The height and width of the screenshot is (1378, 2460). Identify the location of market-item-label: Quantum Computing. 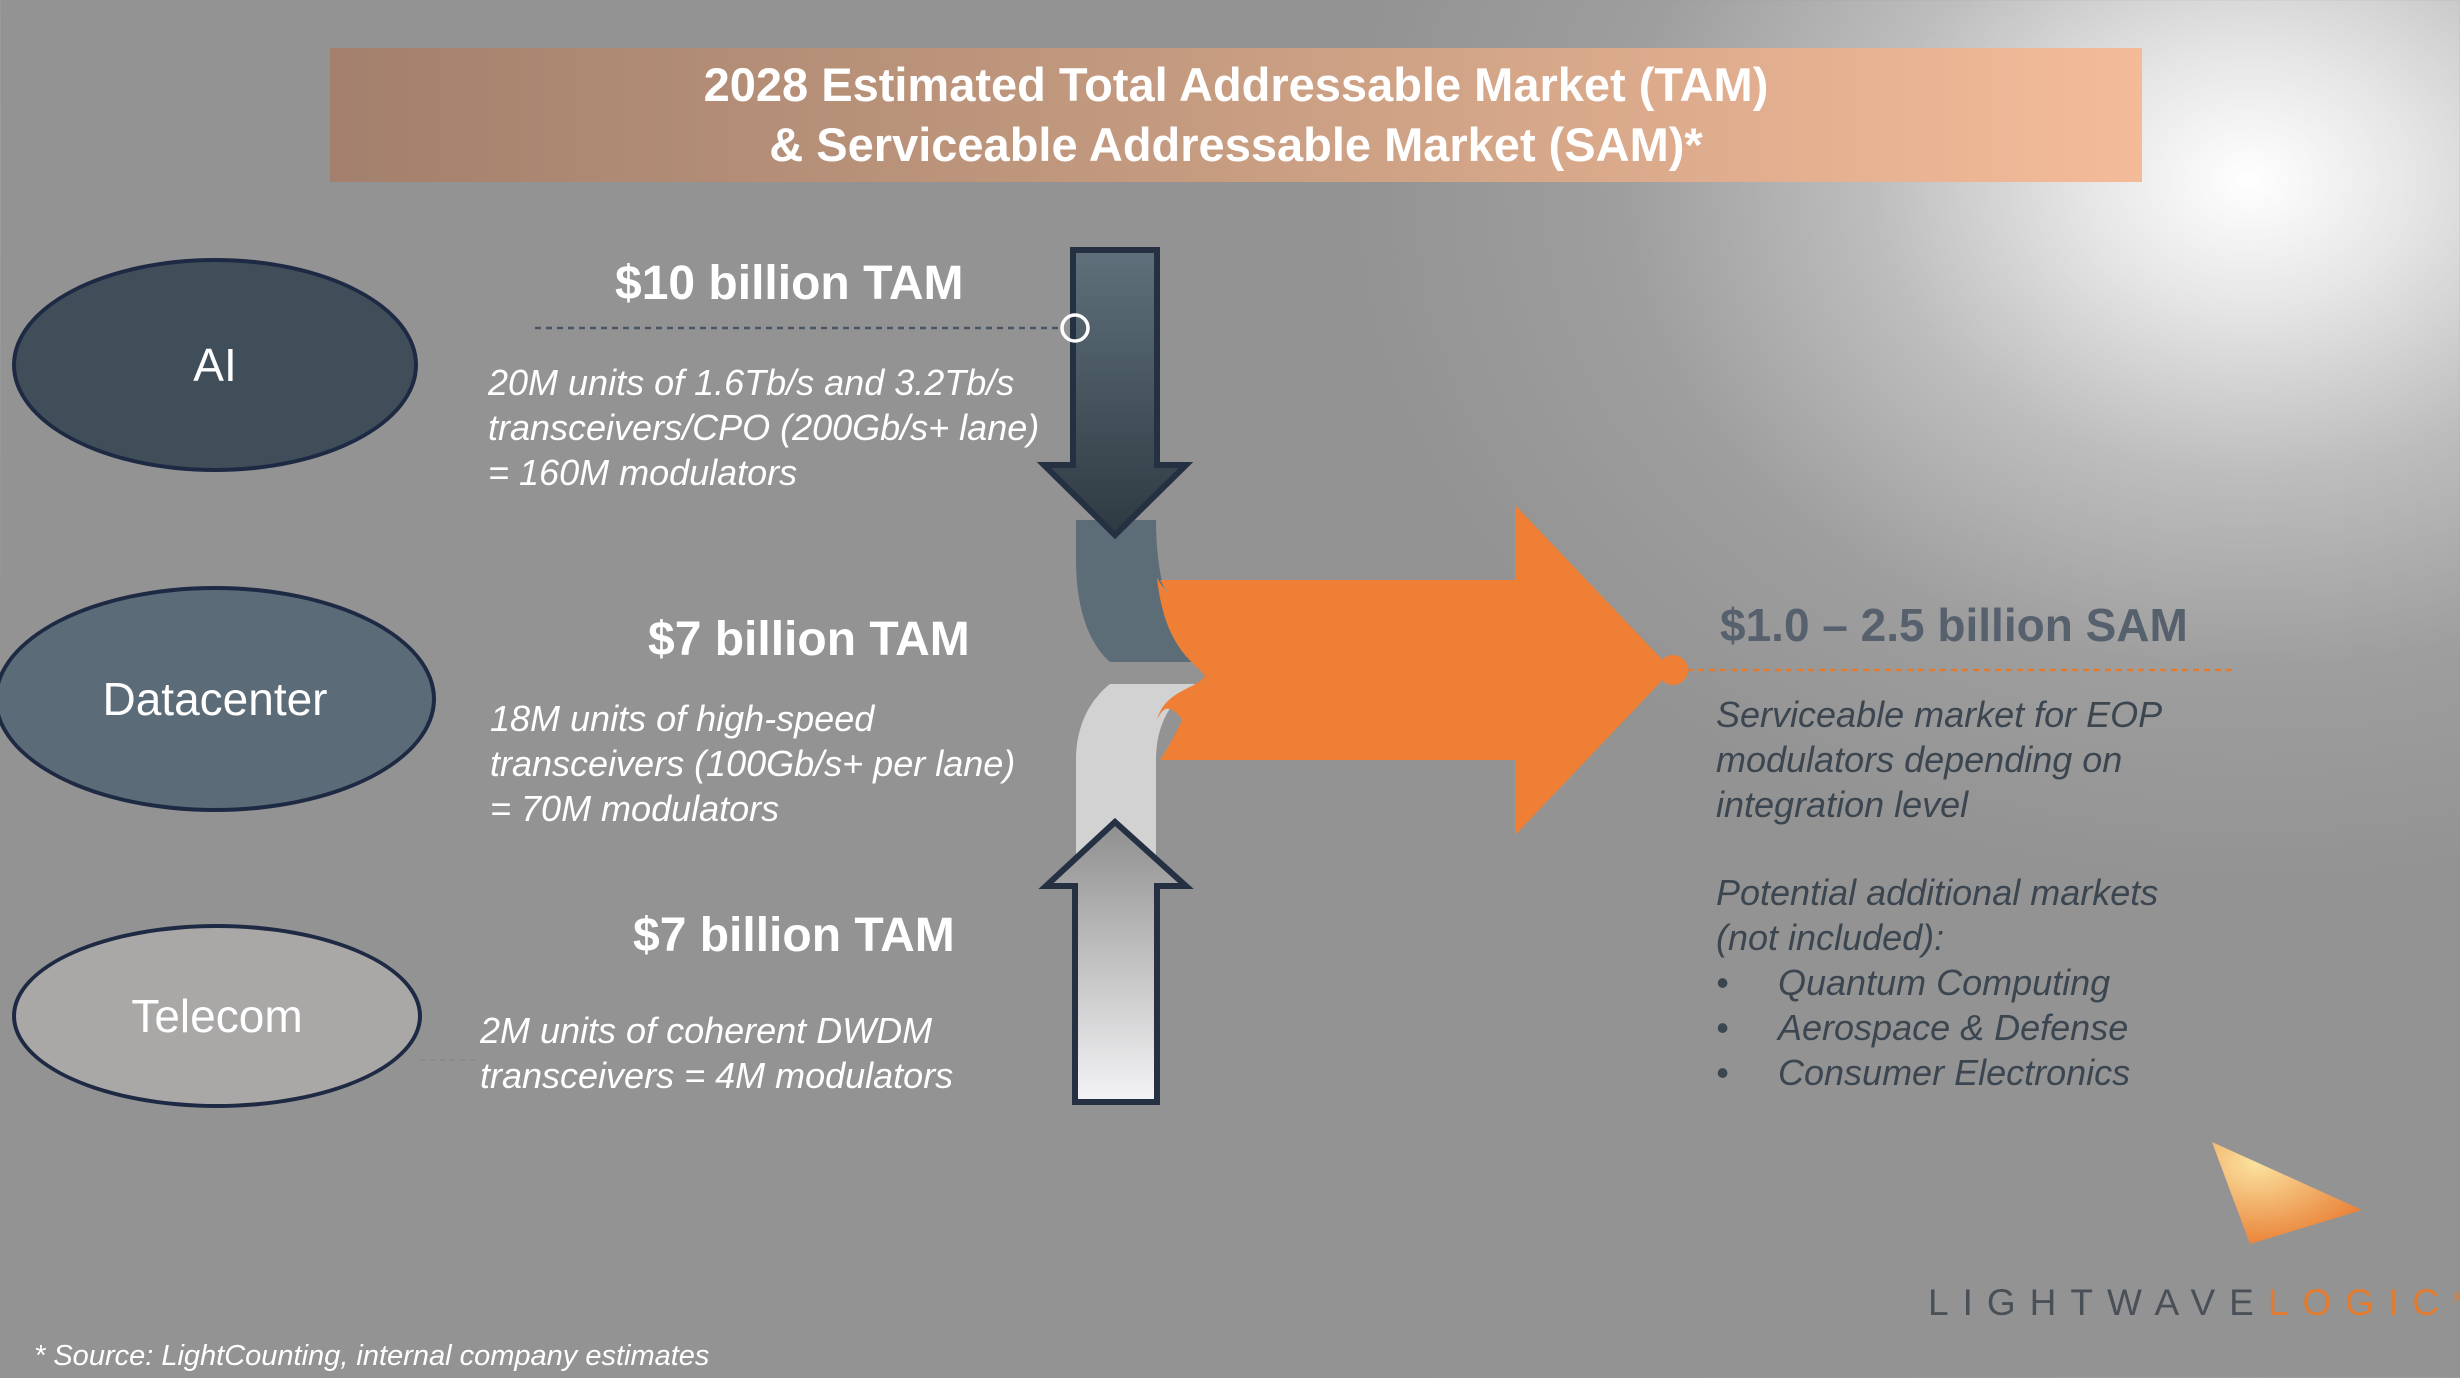
(1944, 982).